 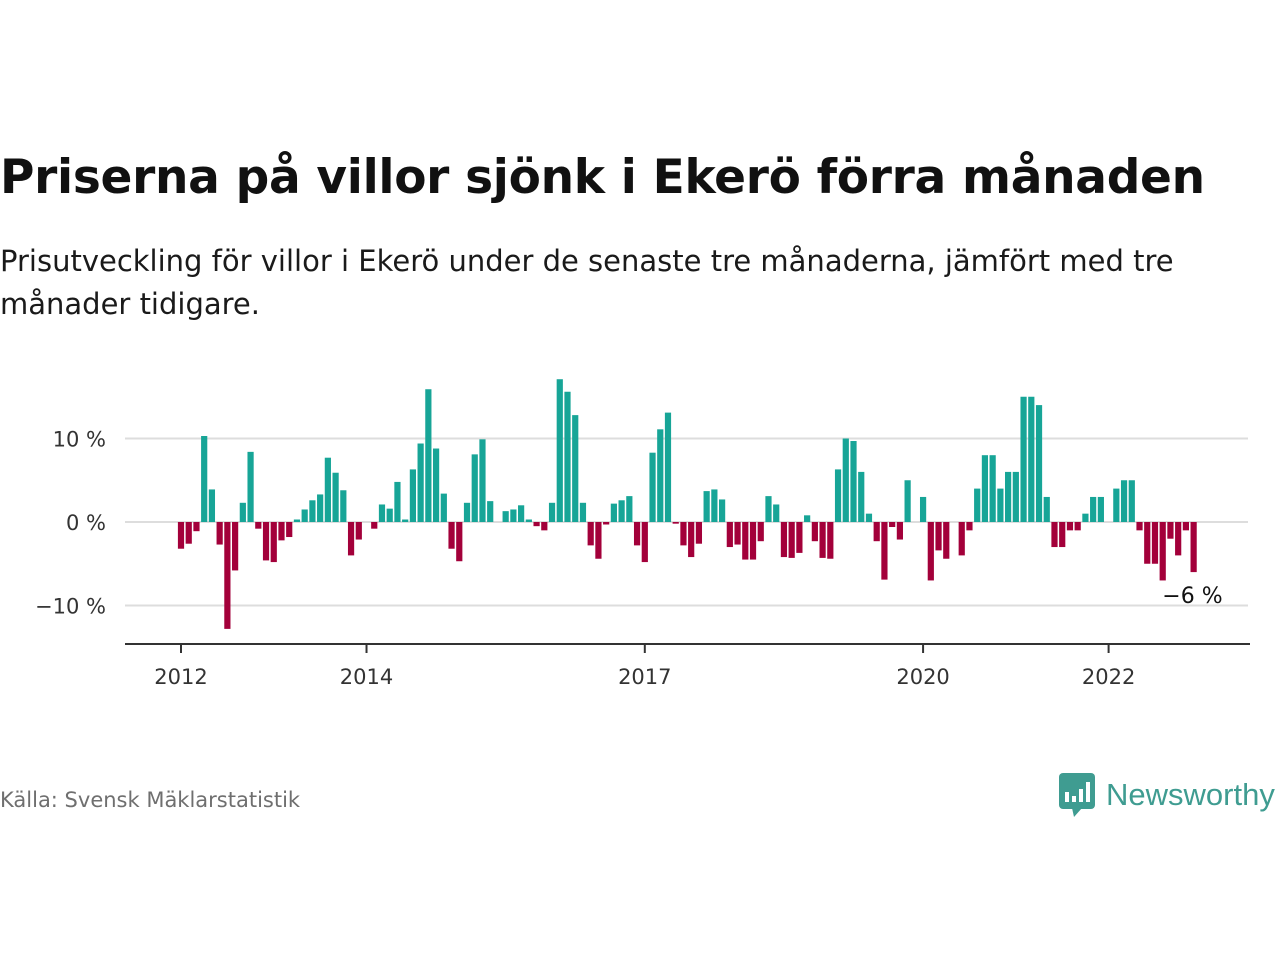 I want to click on y-tick-label: 10 %, so click(x=79, y=440).